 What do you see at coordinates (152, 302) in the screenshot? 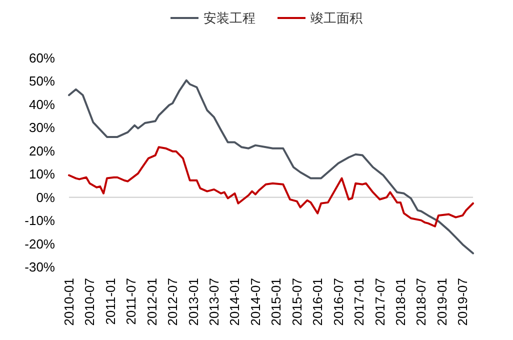
I see `x-tick-label: 2012-01` at bounding box center [152, 302].